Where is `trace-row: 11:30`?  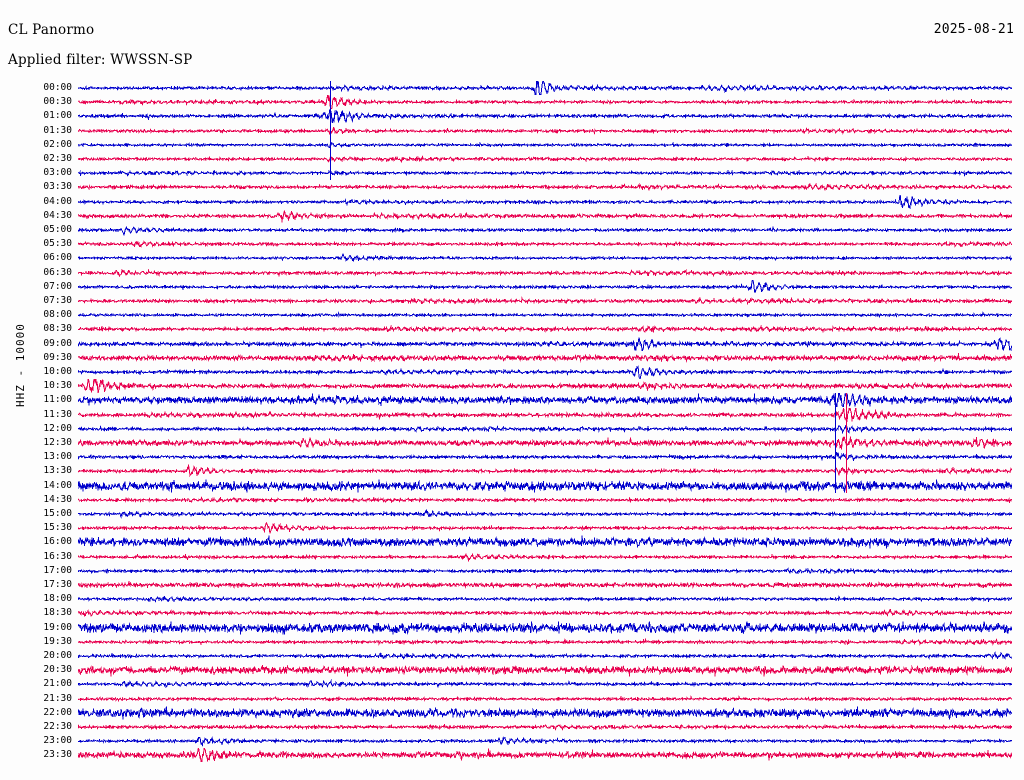 trace-row: 11:30 is located at coordinates (512, 414).